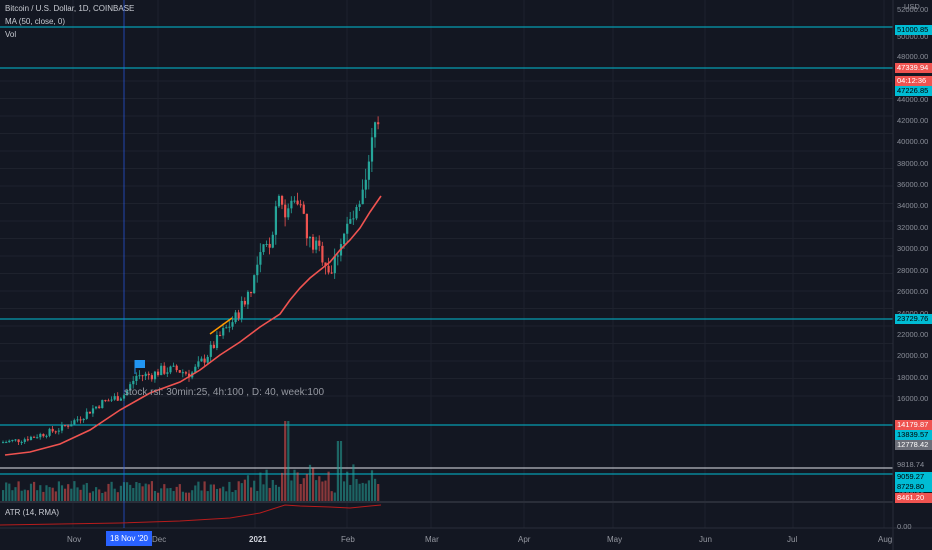  I want to click on symbol-title: Bitcoin / U.S. Dollar, 1D, COINBASE, so click(70, 8).